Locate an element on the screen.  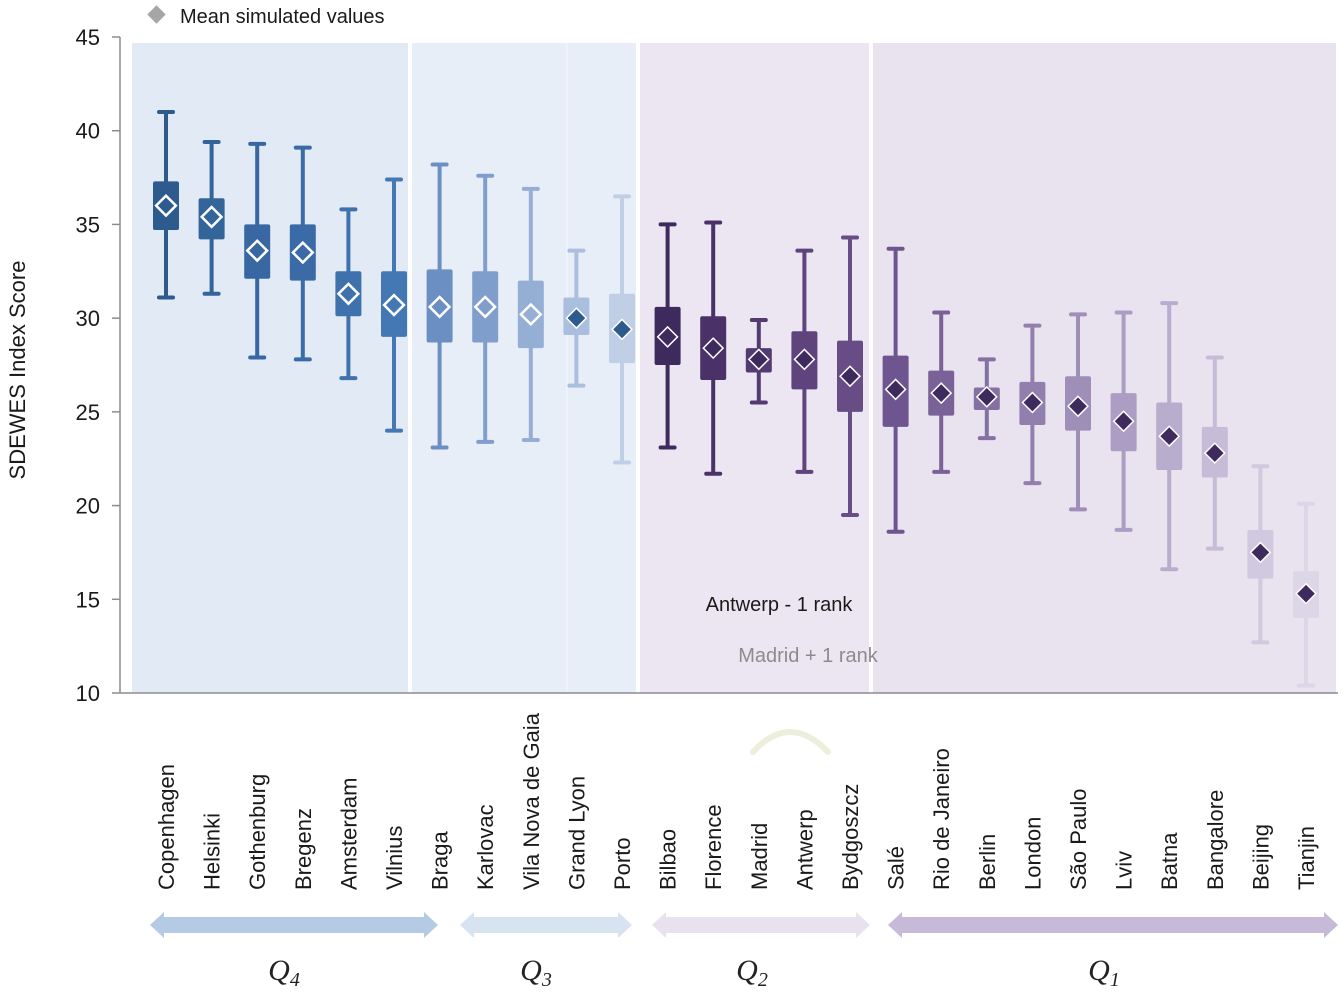
y-tick-label: 30 is located at coordinates (88, 318).